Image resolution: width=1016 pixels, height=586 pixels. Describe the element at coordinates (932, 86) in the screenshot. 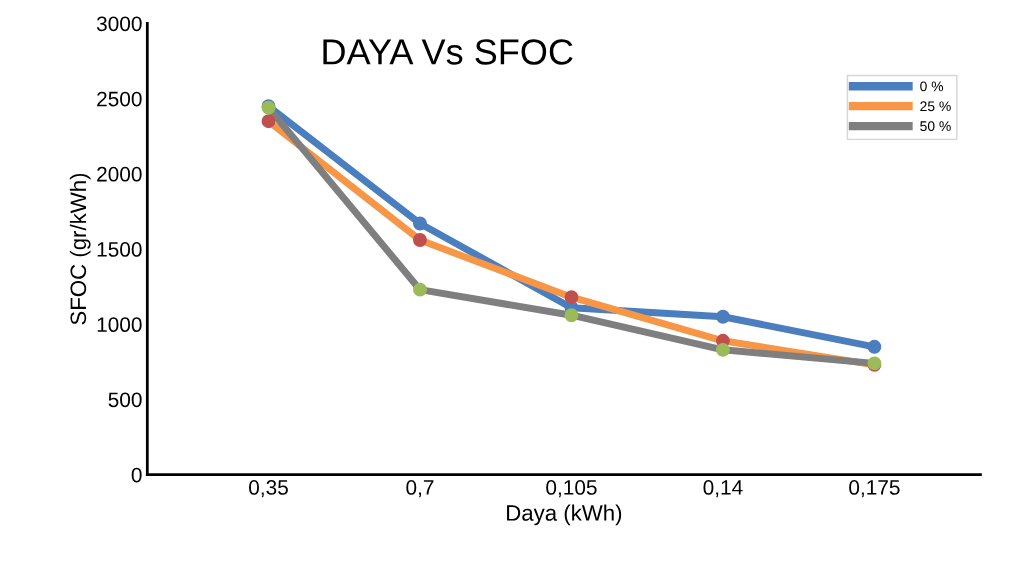

I see `legend-label: 0 %` at that location.